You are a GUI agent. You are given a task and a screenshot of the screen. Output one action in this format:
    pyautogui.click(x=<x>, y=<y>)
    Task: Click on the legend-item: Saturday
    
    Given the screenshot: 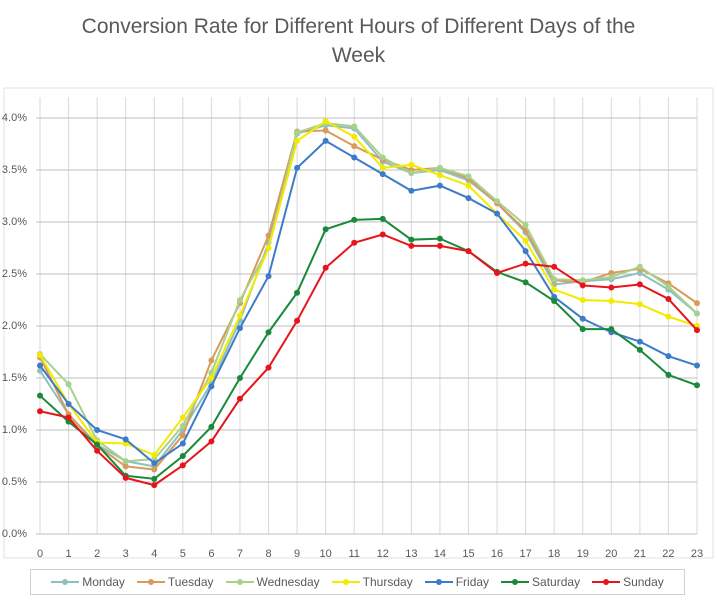 What is the action you would take?
    pyautogui.click(x=540, y=582)
    